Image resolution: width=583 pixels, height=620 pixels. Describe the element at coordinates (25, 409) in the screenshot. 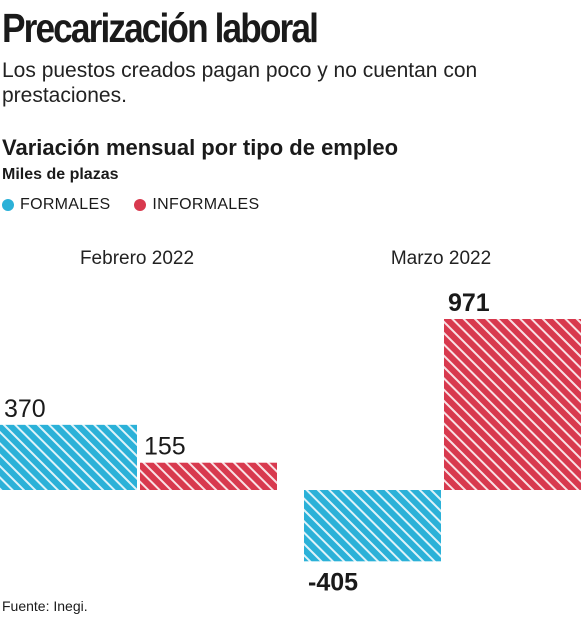

I see `value-label-formales-0: 370` at that location.